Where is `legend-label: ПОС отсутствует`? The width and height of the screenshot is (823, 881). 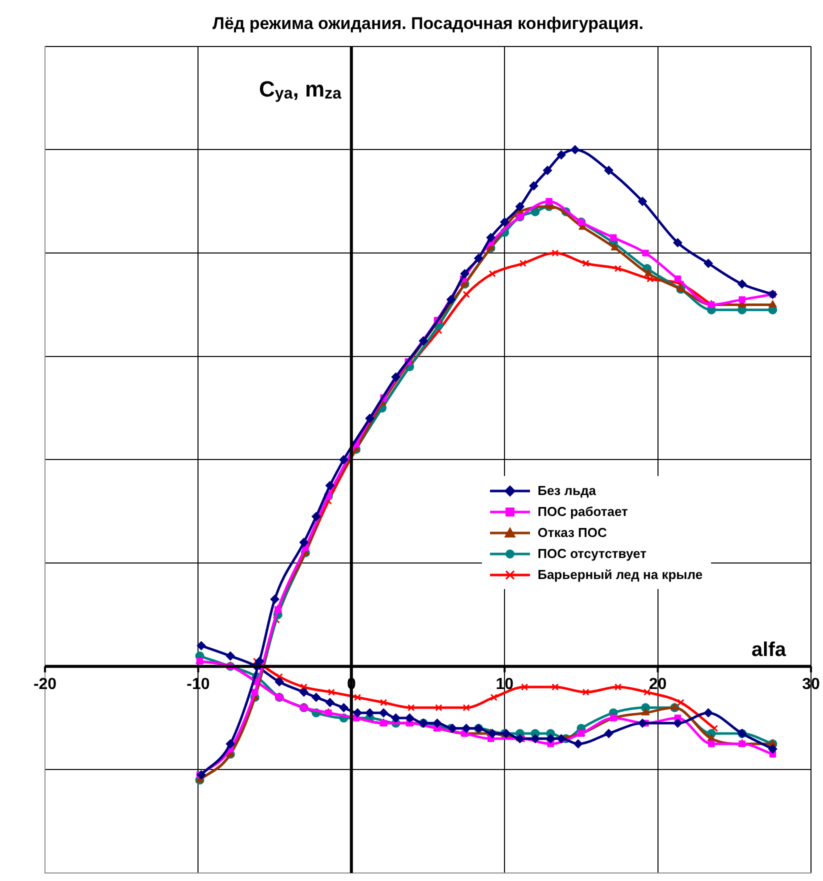 legend-label: ПОС отсутствует is located at coordinates (592, 554).